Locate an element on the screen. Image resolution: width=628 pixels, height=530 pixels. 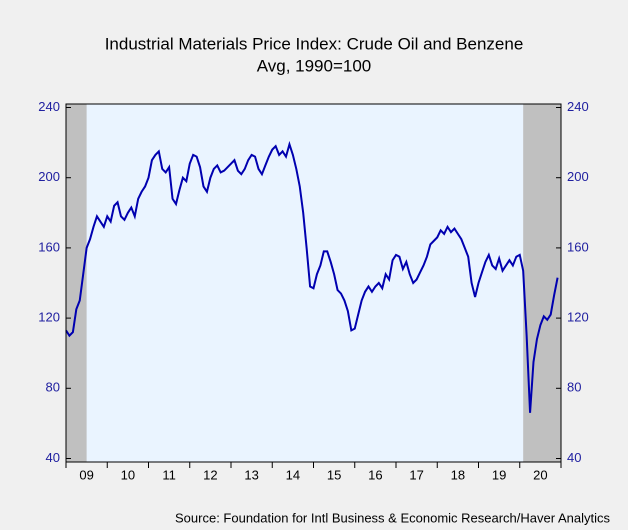
x-tick-label: 17 is located at coordinates (416, 474).